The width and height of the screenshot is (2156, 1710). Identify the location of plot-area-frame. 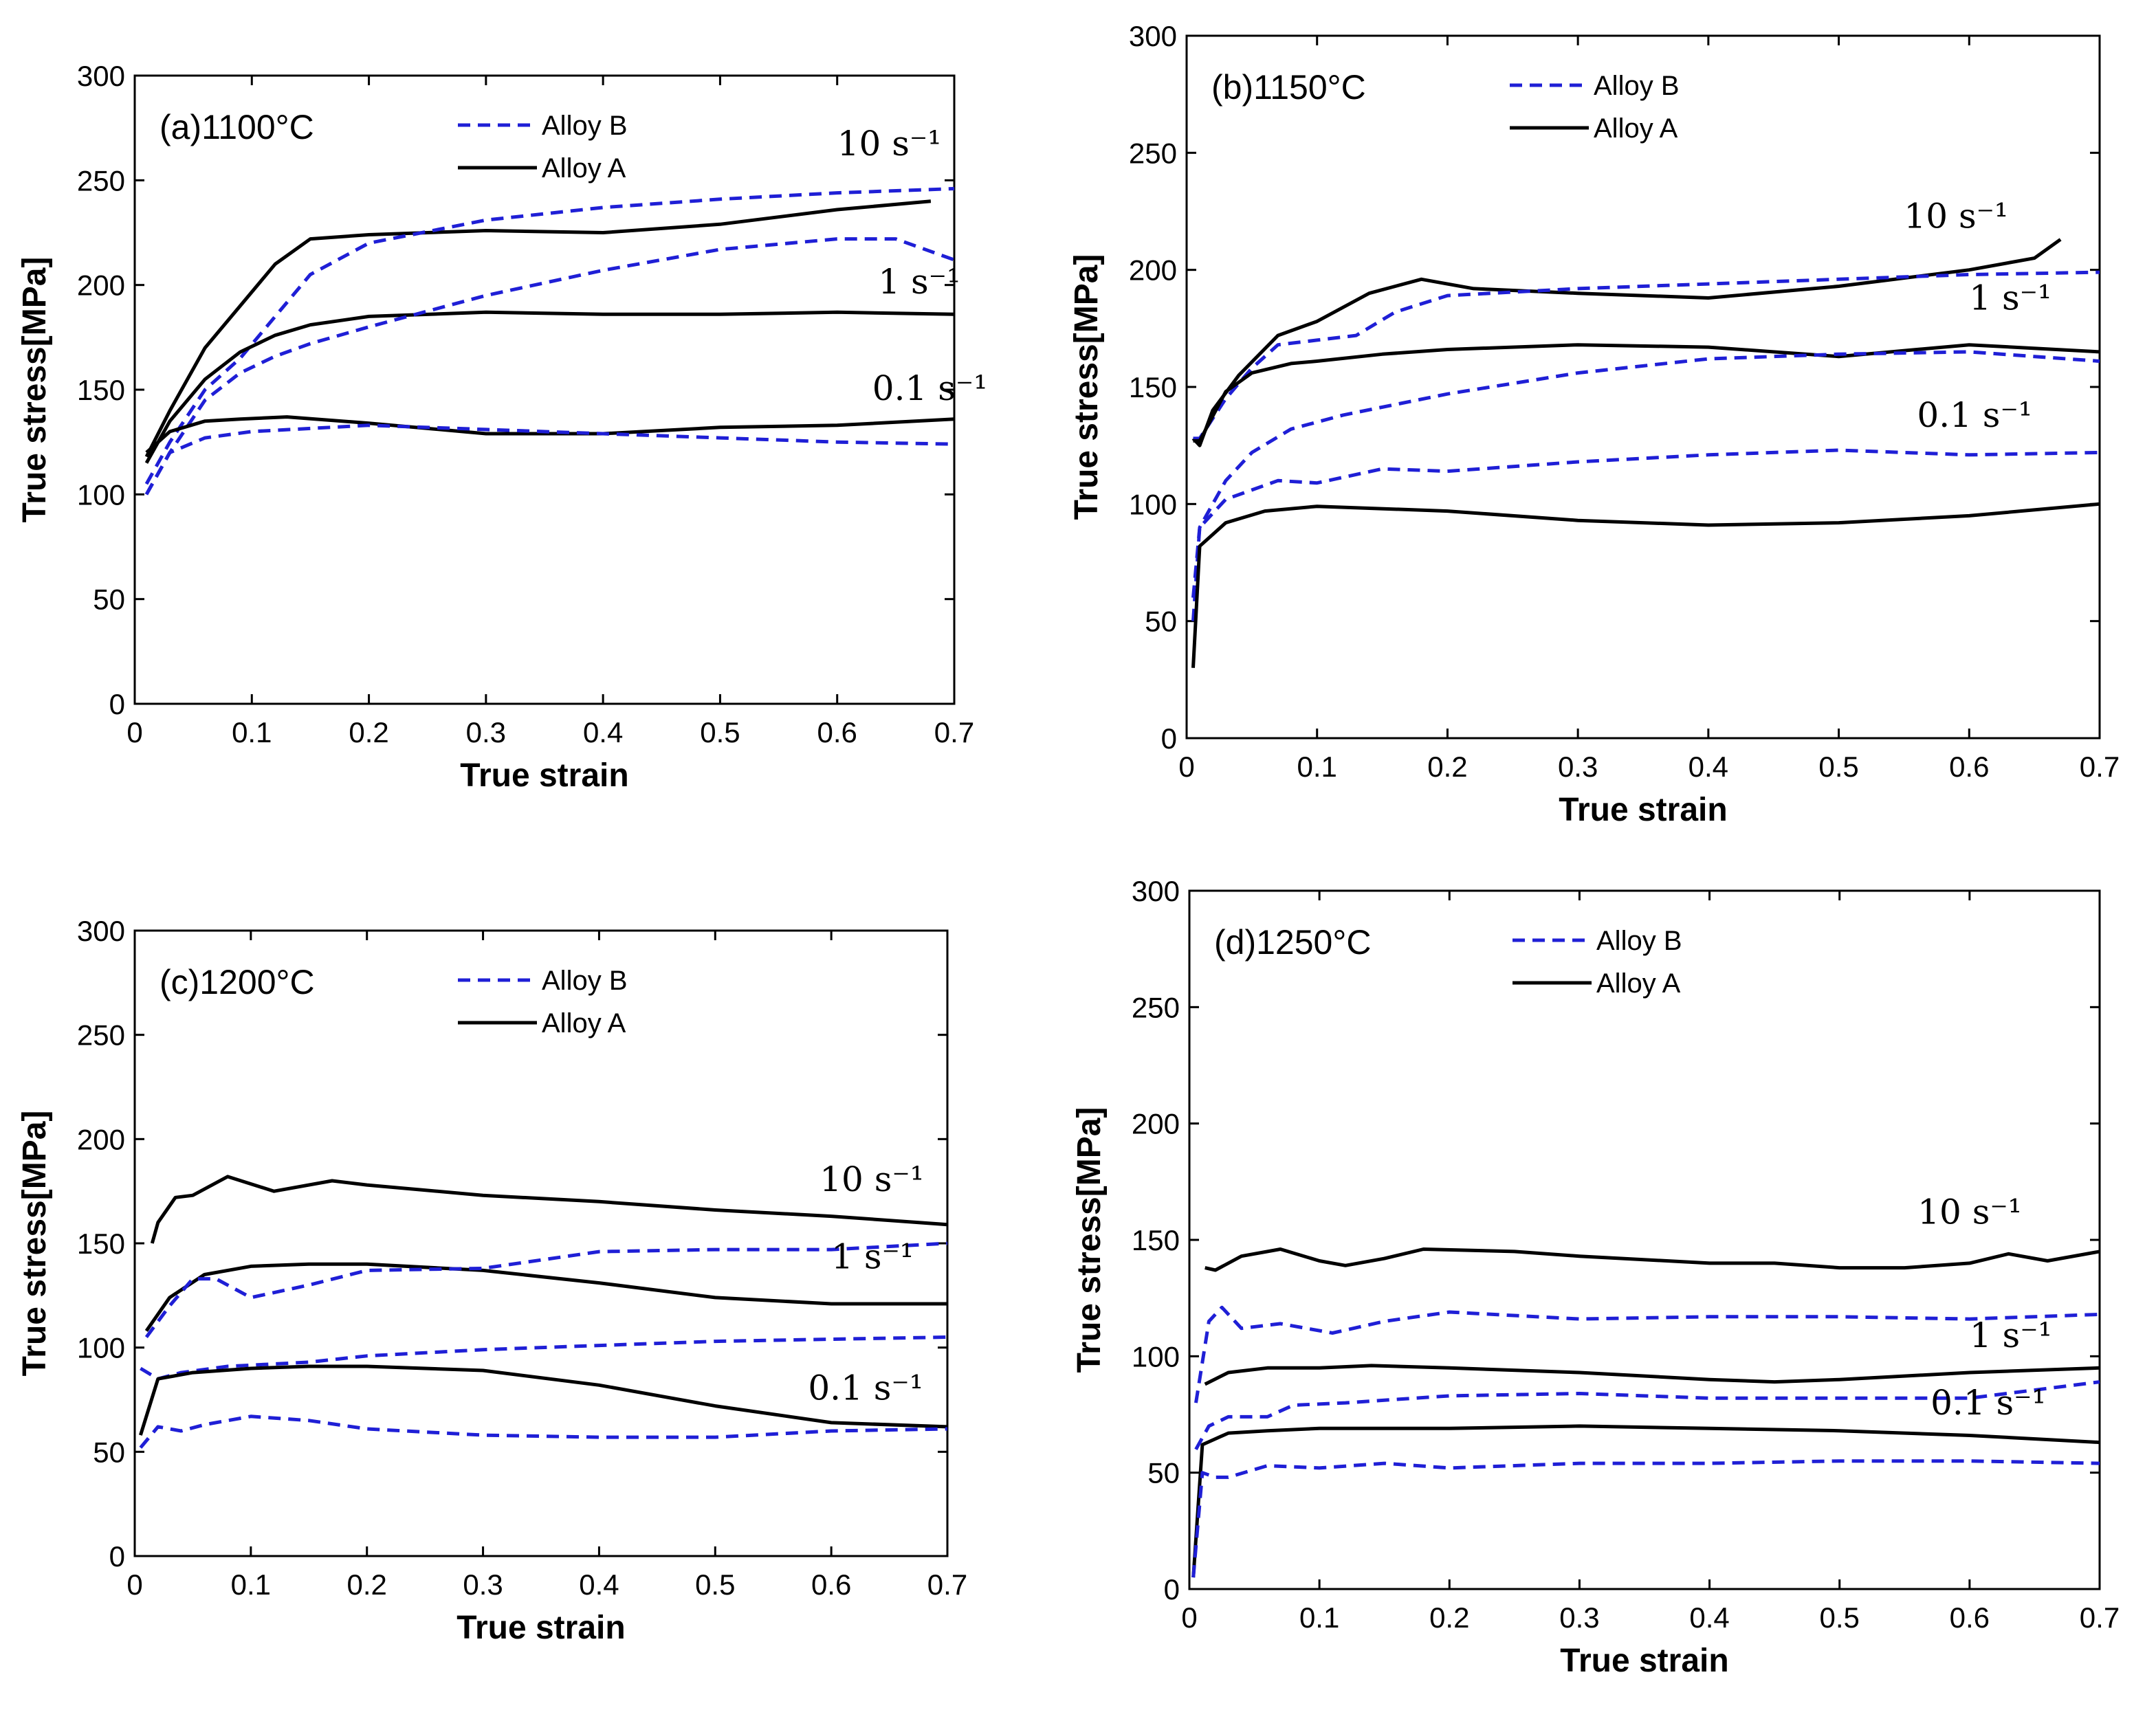
(541, 1243).